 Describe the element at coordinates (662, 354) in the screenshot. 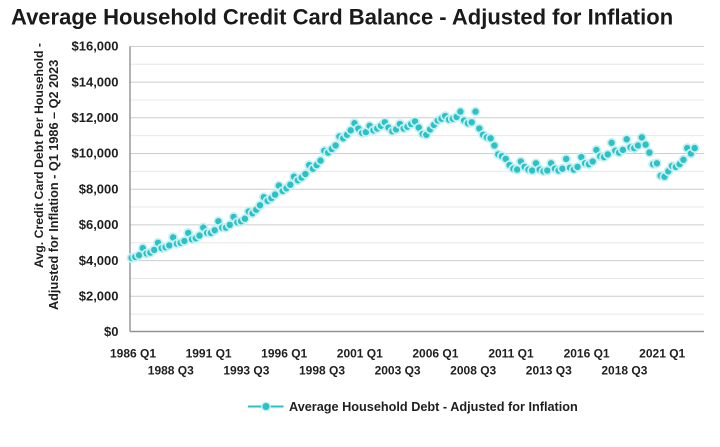

I see `svg-text: 2021 Q1` at that location.